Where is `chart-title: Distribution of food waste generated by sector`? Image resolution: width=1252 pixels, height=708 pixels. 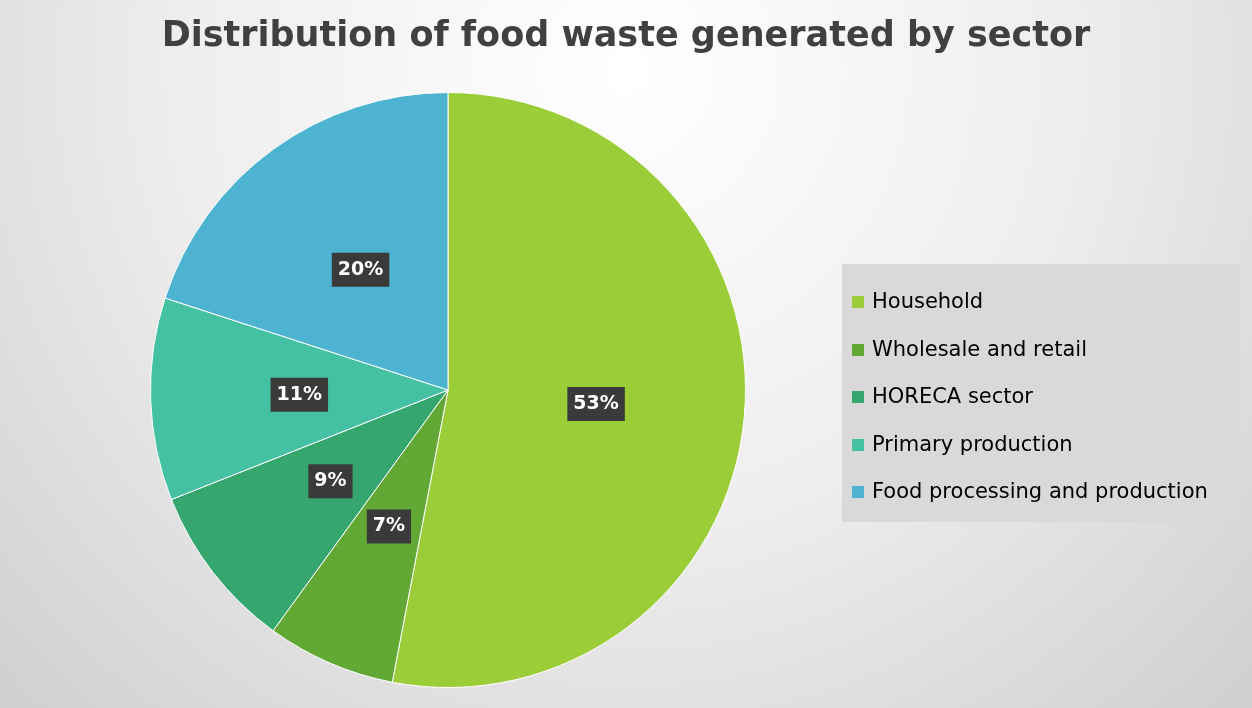
chart-title: Distribution of food waste generated by sector is located at coordinates (626, 34).